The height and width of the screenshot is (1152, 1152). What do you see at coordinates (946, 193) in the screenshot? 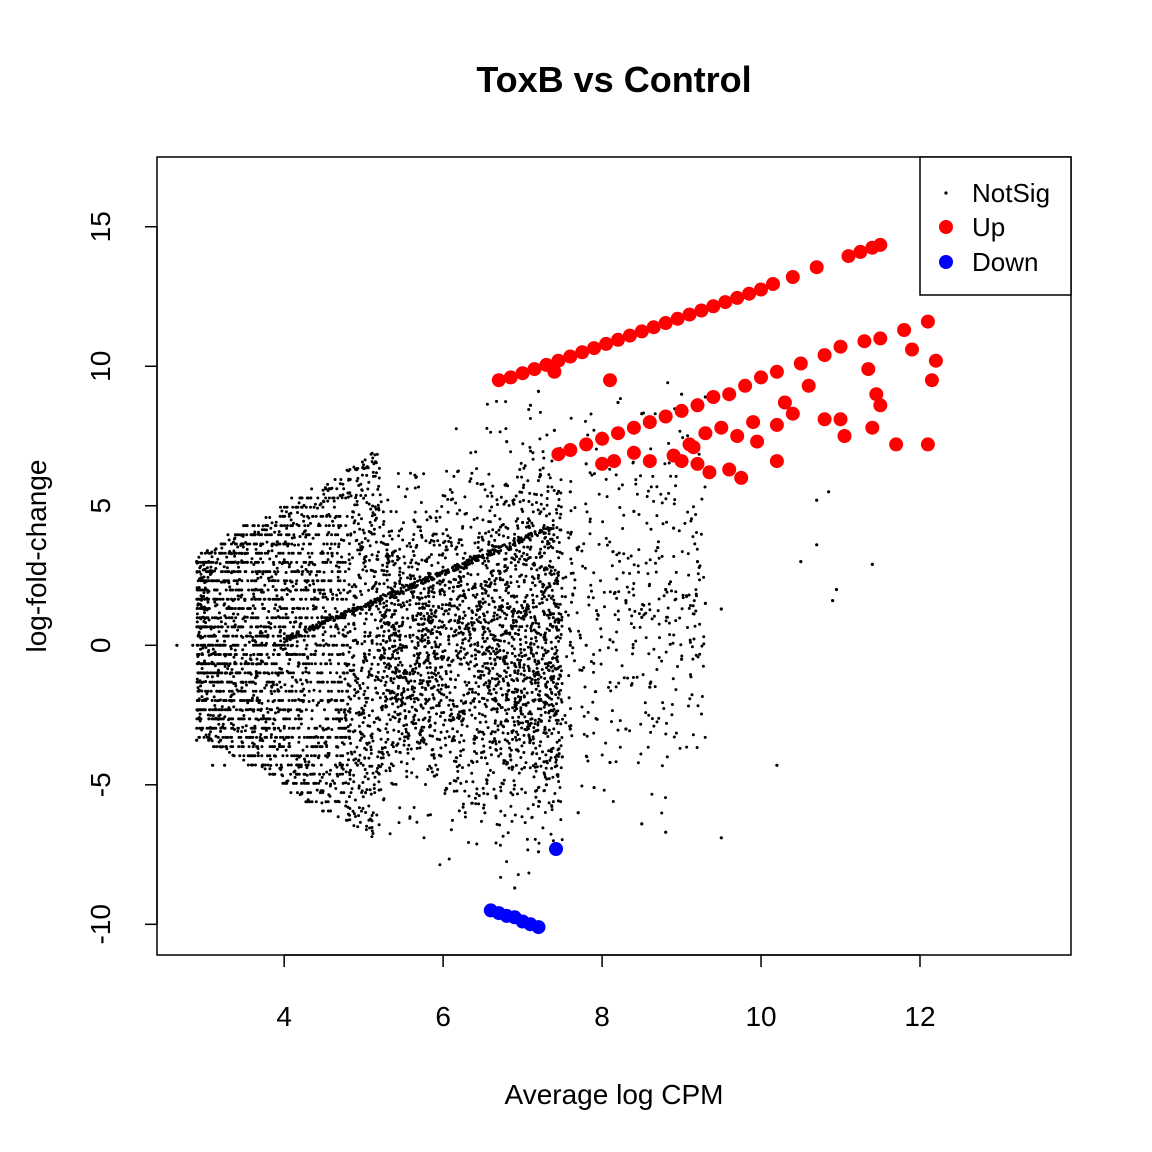
I see `legend-marker-notsig` at bounding box center [946, 193].